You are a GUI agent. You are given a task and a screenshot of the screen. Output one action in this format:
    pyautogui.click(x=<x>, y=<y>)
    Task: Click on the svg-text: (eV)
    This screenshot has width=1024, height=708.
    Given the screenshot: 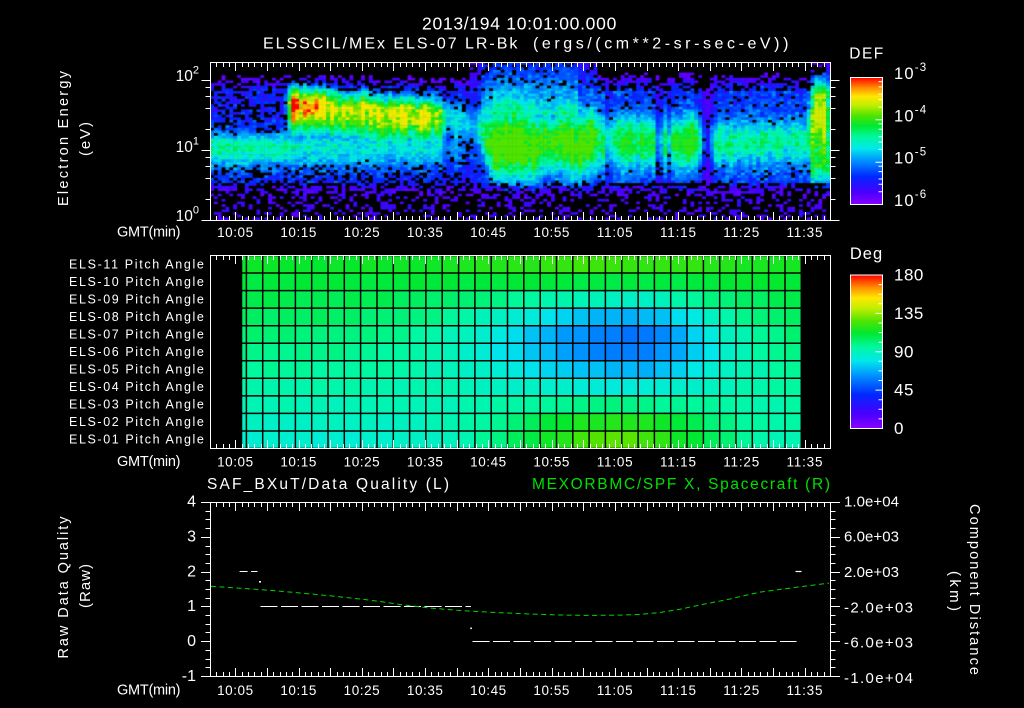 What is the action you would take?
    pyautogui.click(x=85, y=139)
    